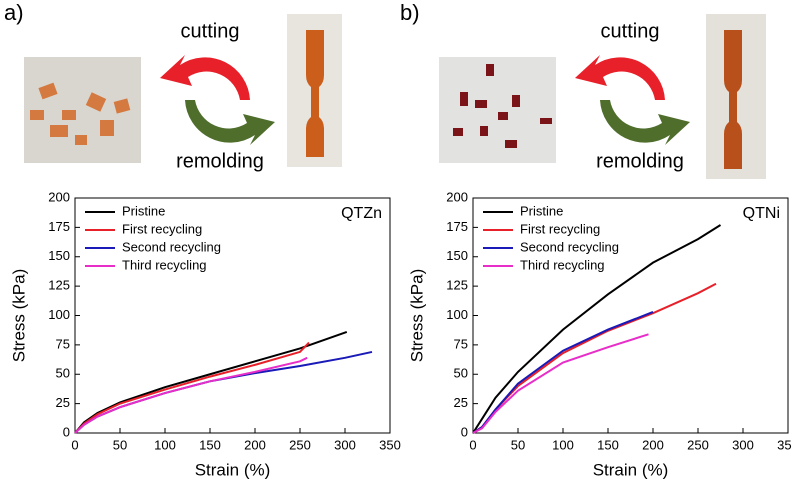  What do you see at coordinates (361, 213) in the screenshot?
I see `annotation: QTZn` at bounding box center [361, 213].